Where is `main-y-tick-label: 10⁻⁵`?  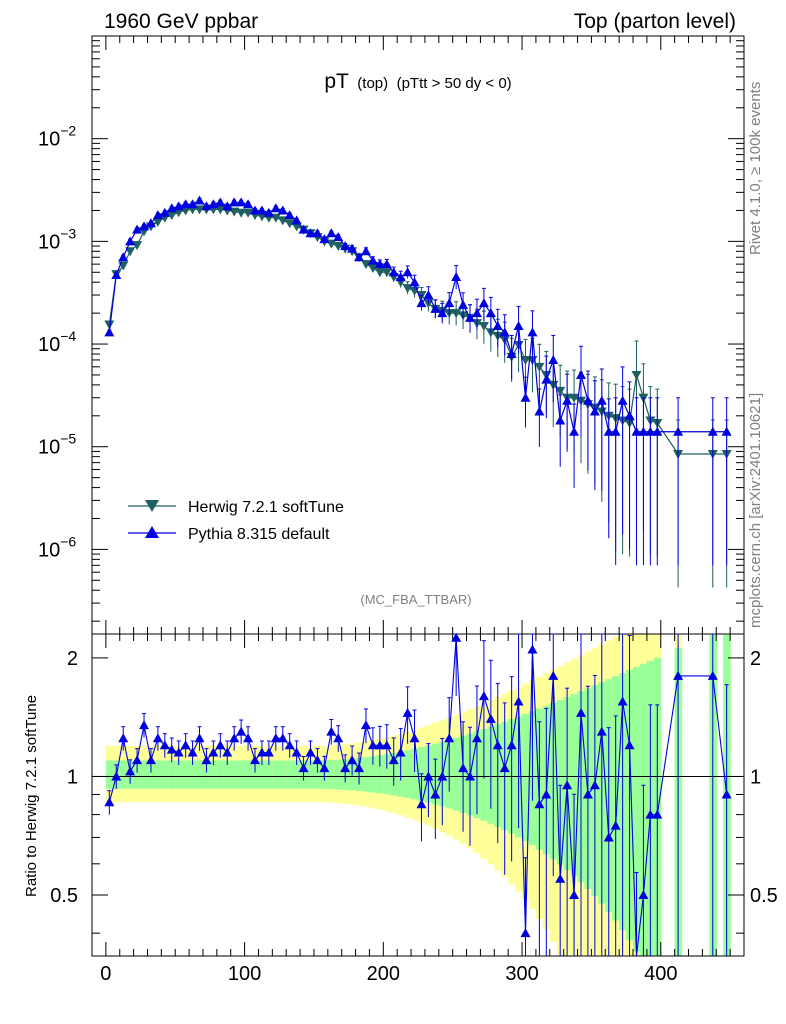 main-y-tick-label: 10⁻⁵ is located at coordinates (57, 445).